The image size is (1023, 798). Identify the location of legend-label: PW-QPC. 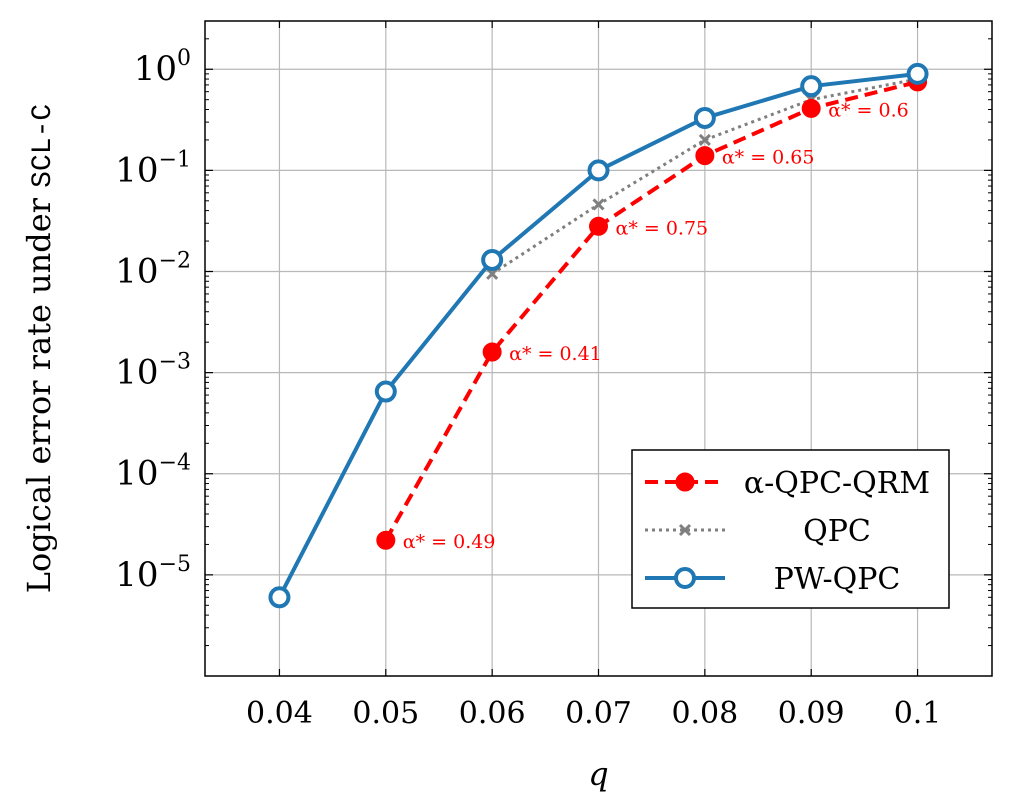
(837, 579).